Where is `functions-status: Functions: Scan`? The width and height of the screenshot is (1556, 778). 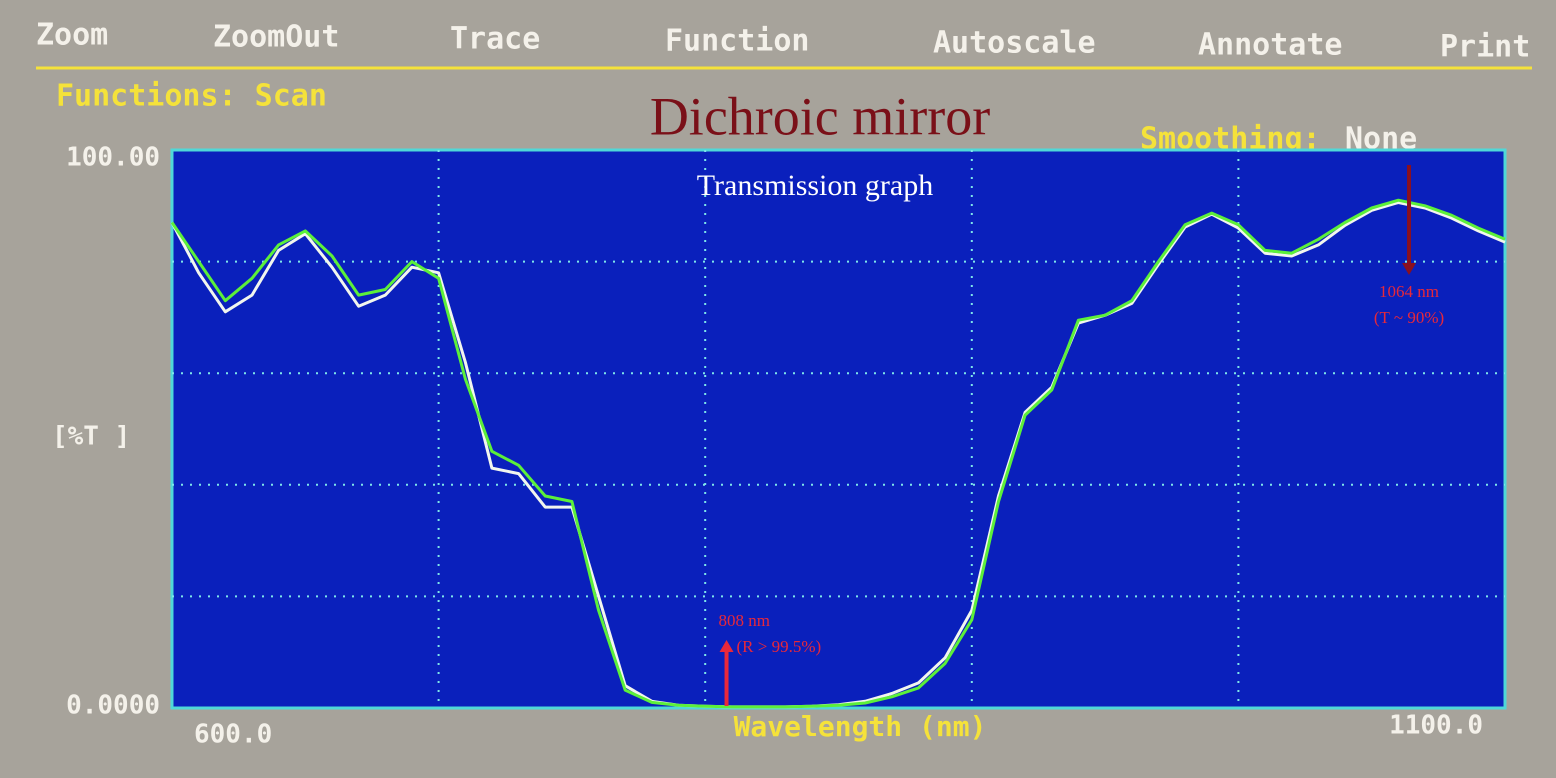 functions-status: Functions: Scan is located at coordinates (191, 96).